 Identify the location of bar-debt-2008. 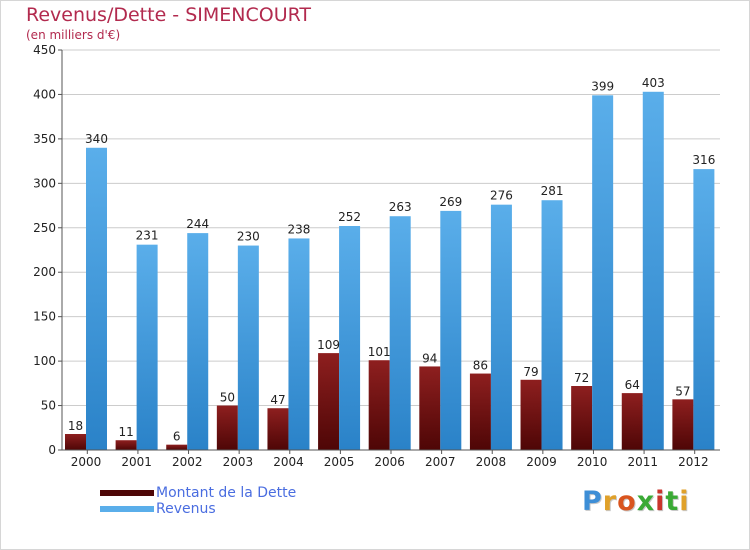
(480, 411).